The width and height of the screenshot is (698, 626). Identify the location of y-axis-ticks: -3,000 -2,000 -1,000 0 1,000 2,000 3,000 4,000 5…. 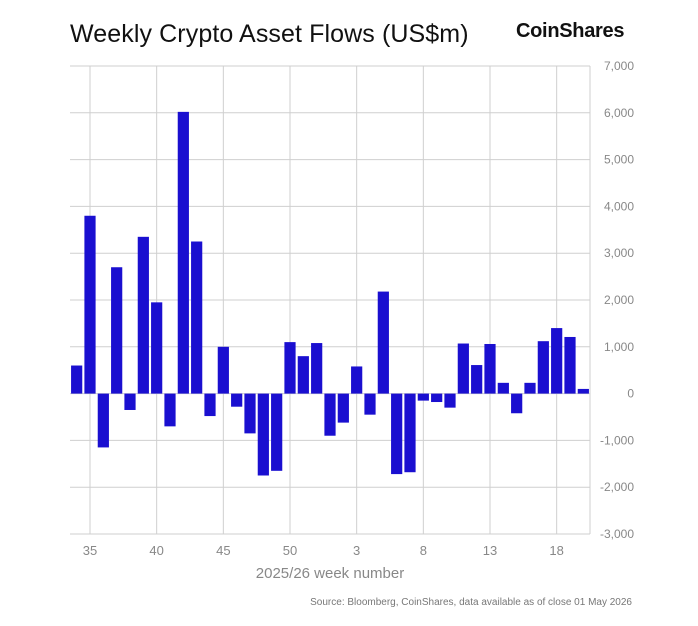
(617, 300).